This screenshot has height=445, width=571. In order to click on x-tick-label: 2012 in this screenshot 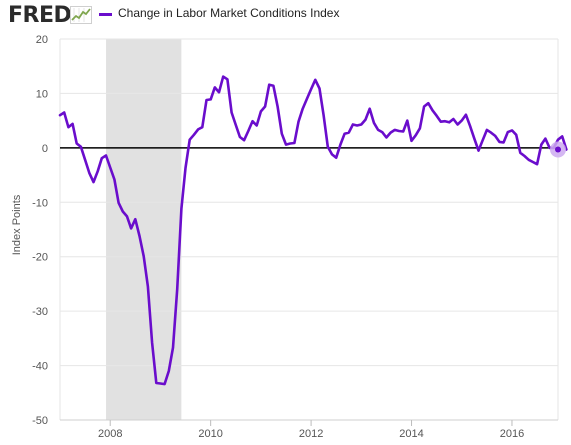, I will do `click(311, 434)`.